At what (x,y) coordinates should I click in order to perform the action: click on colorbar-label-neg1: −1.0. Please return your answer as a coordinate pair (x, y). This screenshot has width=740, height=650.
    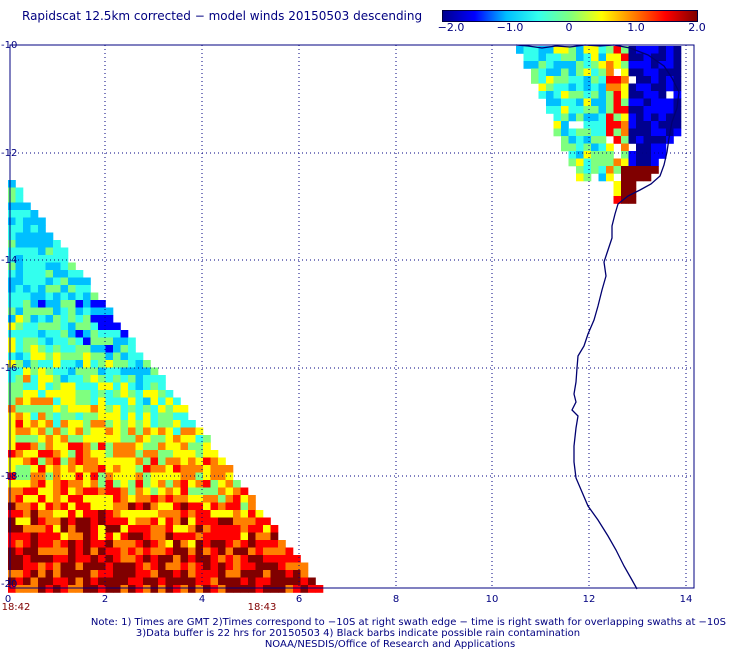
    Looking at the image, I should click on (510, 27).